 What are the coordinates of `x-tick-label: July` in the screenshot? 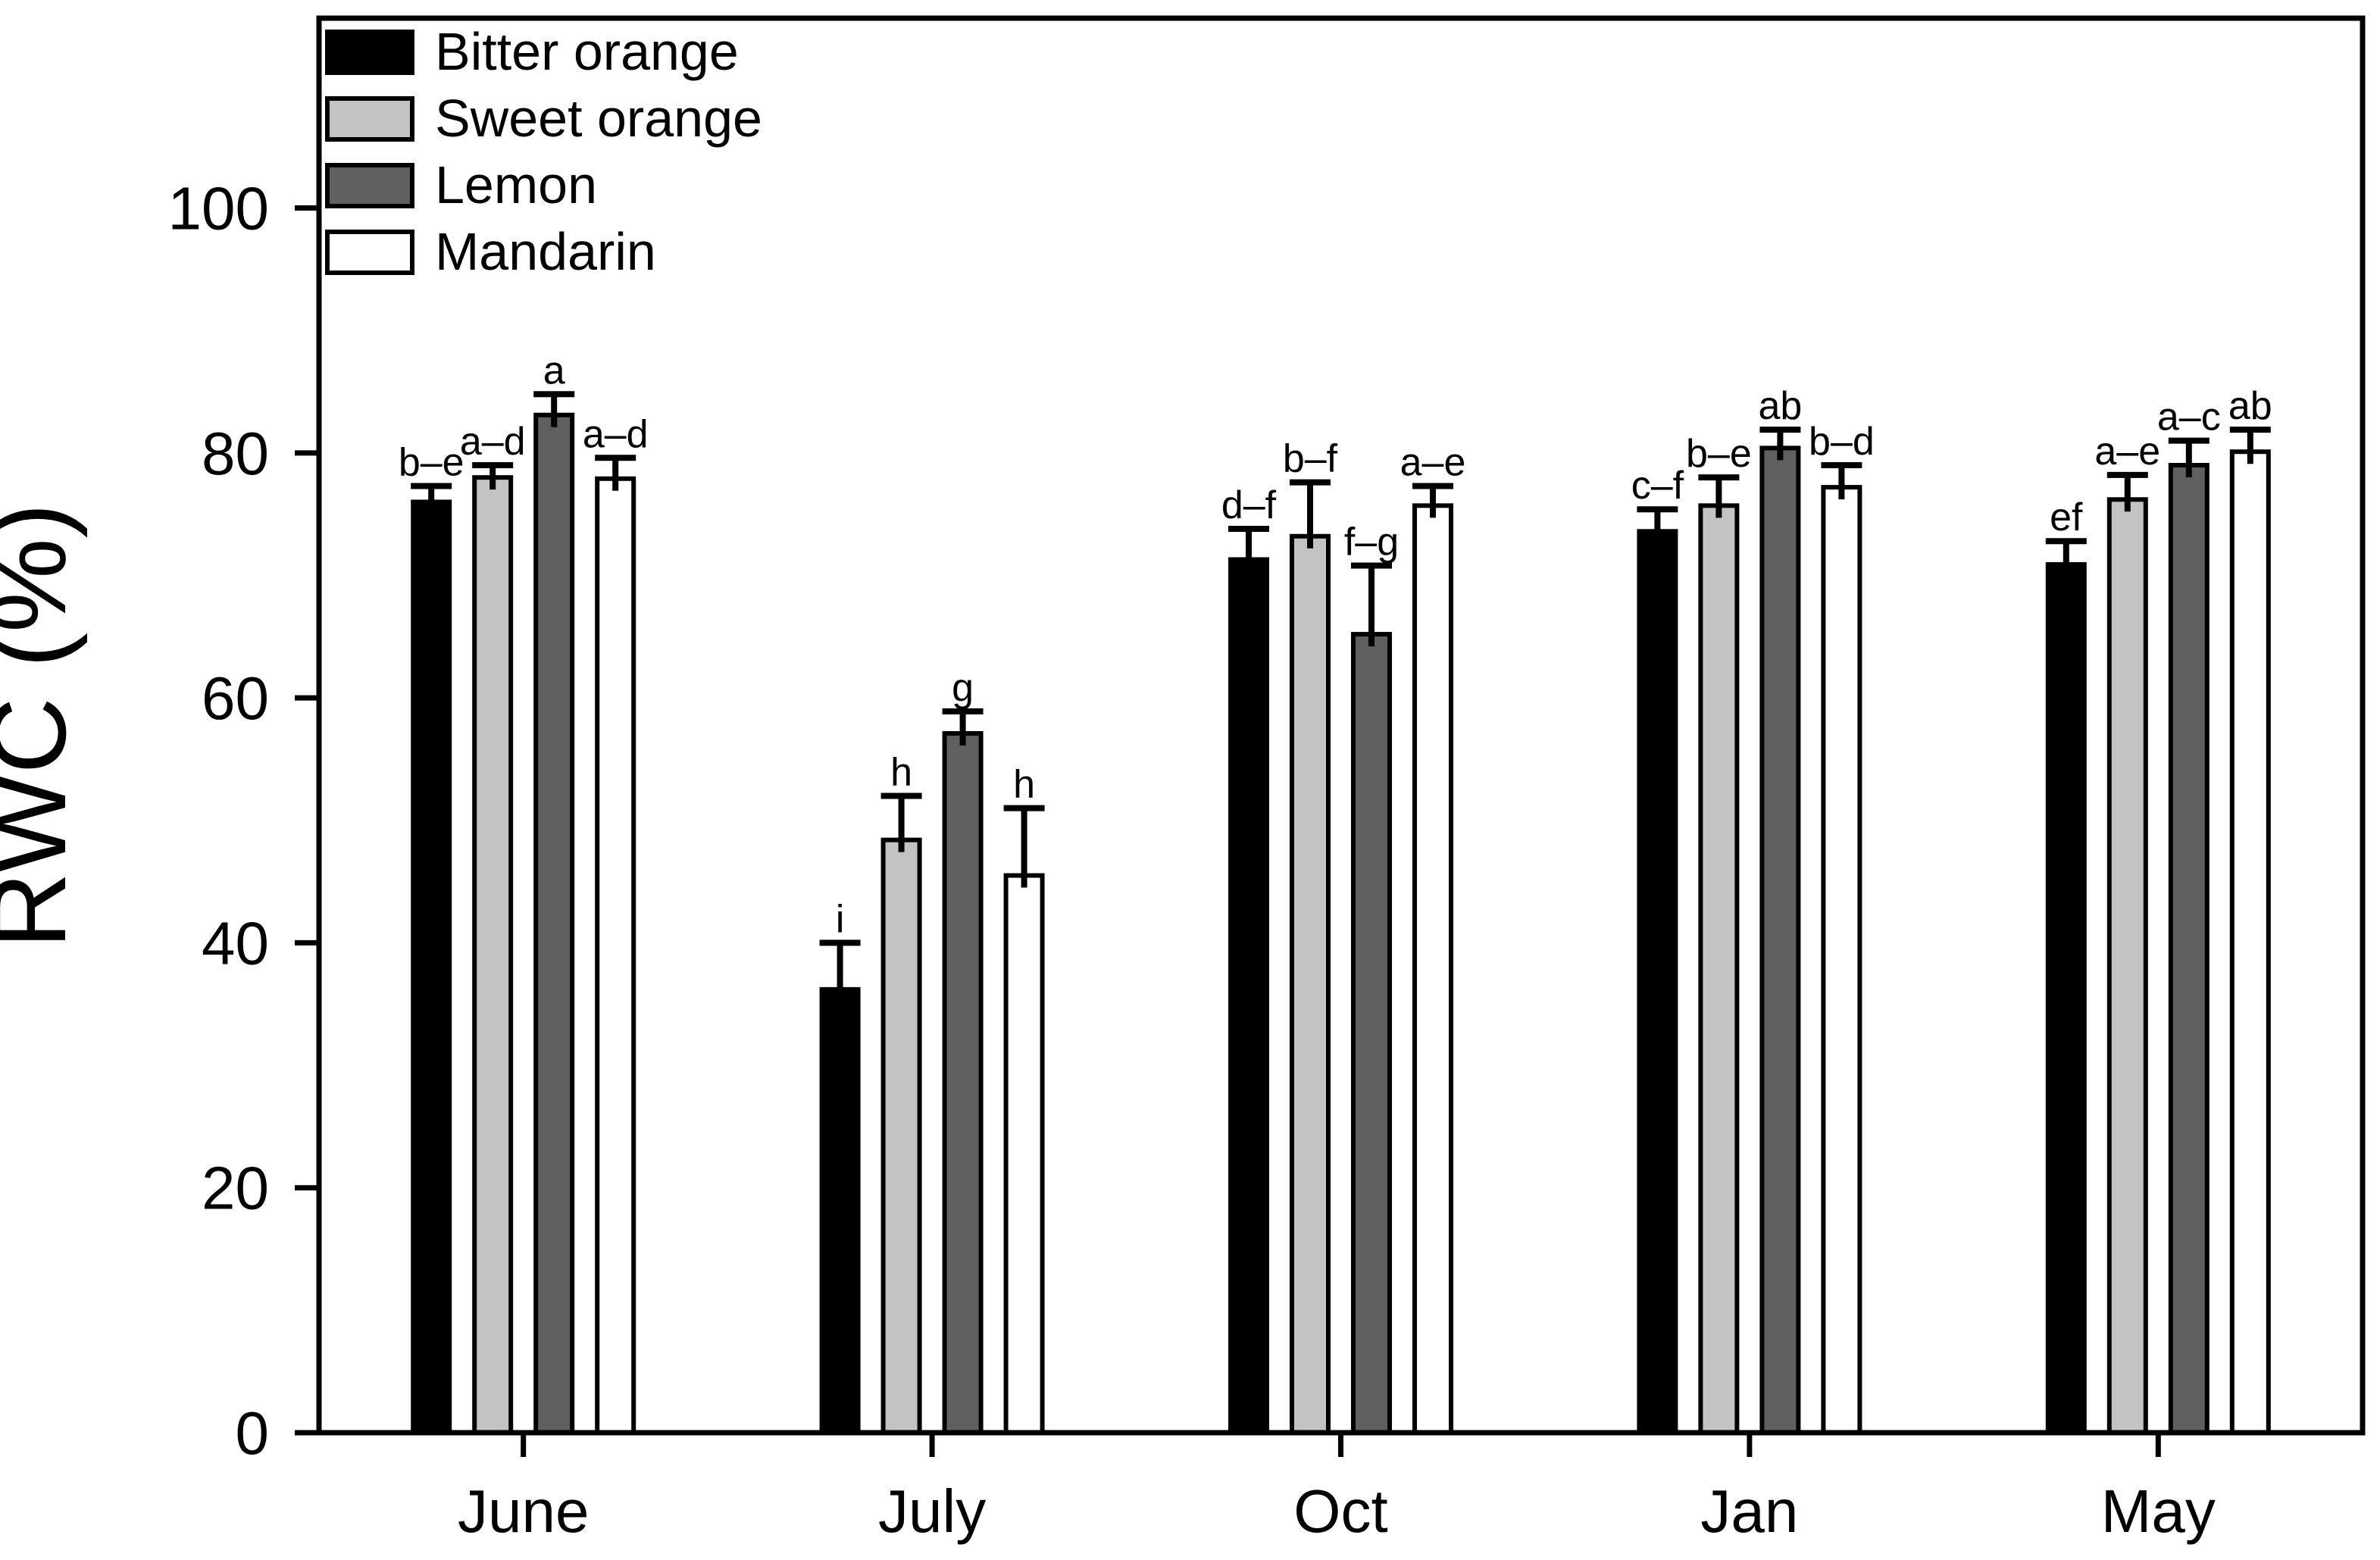 It's located at (932, 1511).